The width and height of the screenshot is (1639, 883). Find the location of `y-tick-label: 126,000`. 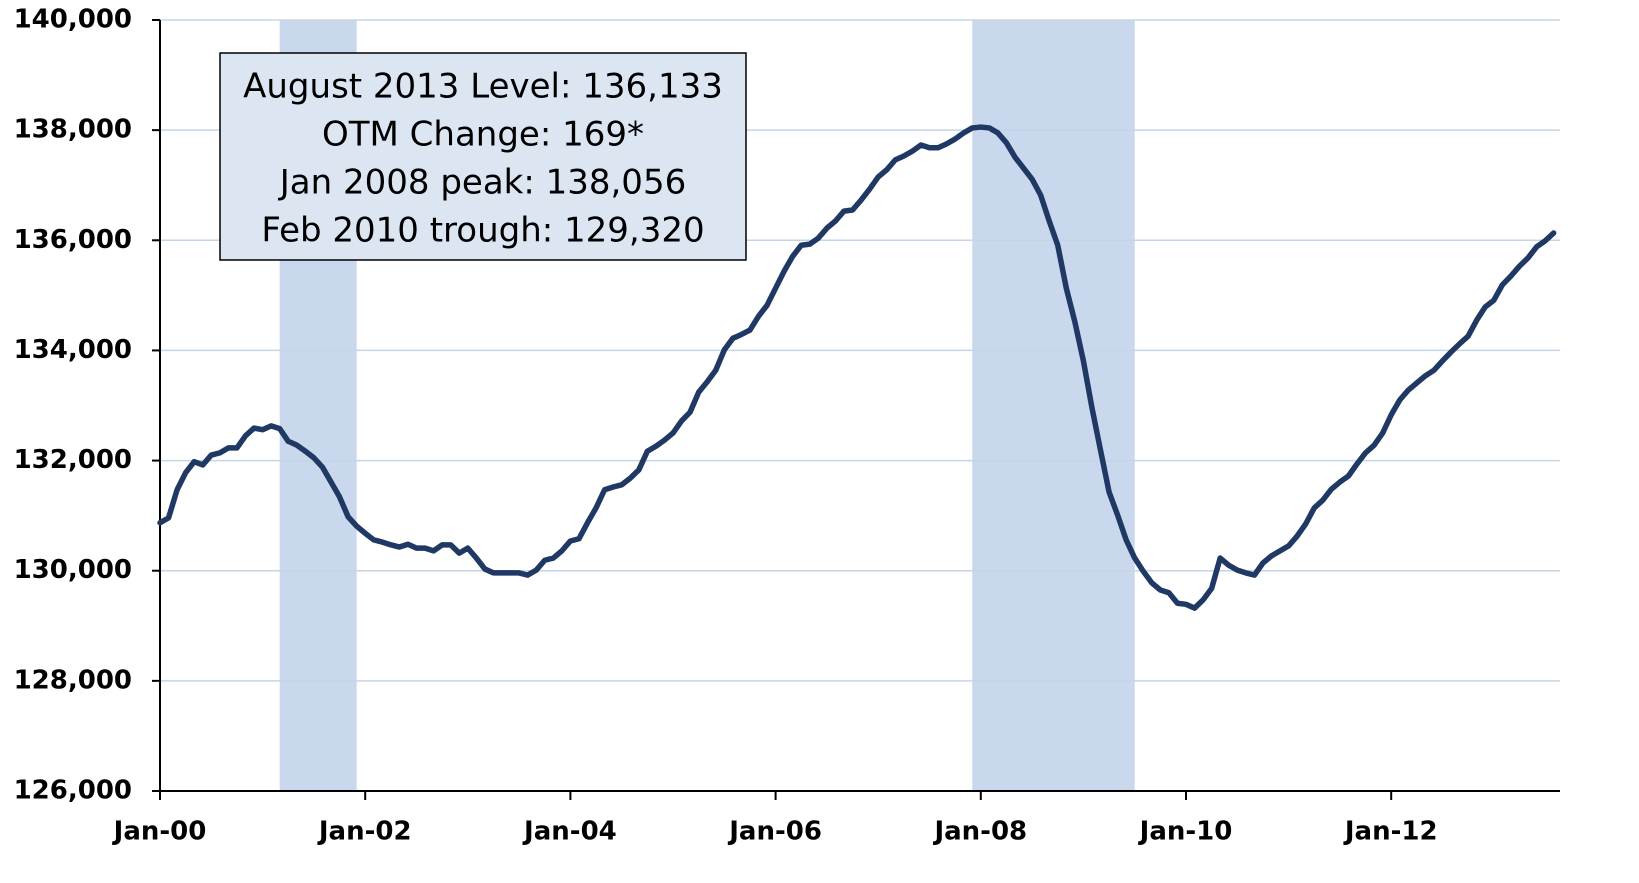

y-tick-label: 126,000 is located at coordinates (73, 791).